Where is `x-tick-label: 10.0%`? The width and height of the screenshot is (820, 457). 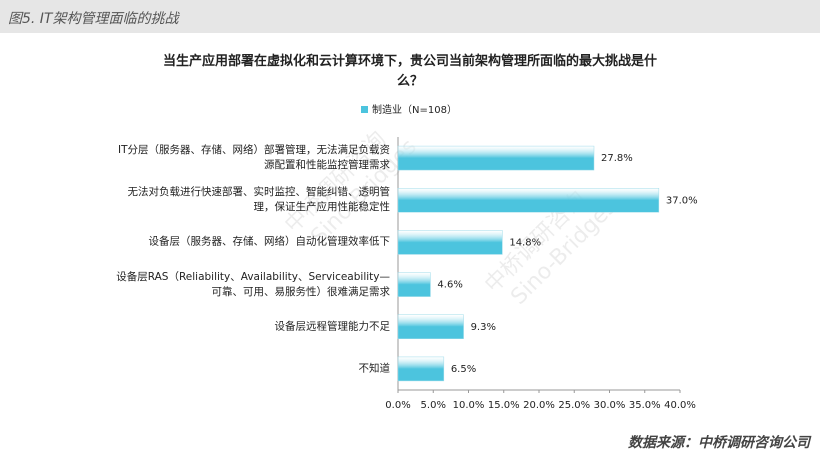 x-tick-label: 10.0% is located at coordinates (469, 405).